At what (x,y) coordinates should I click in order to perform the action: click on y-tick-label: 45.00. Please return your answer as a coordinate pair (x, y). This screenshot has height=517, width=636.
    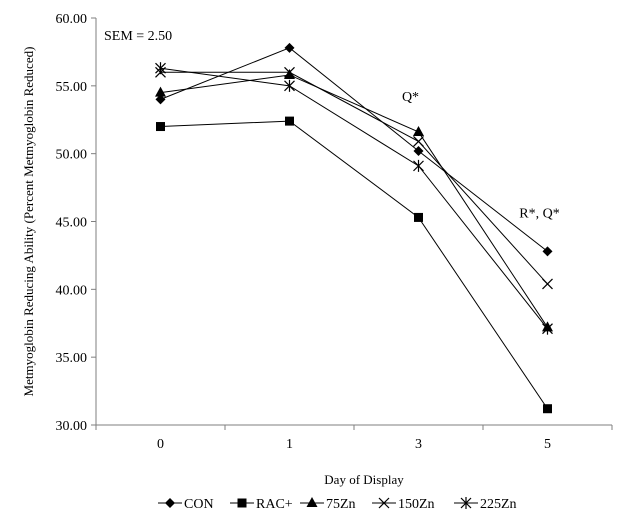
    Looking at the image, I should click on (72, 223).